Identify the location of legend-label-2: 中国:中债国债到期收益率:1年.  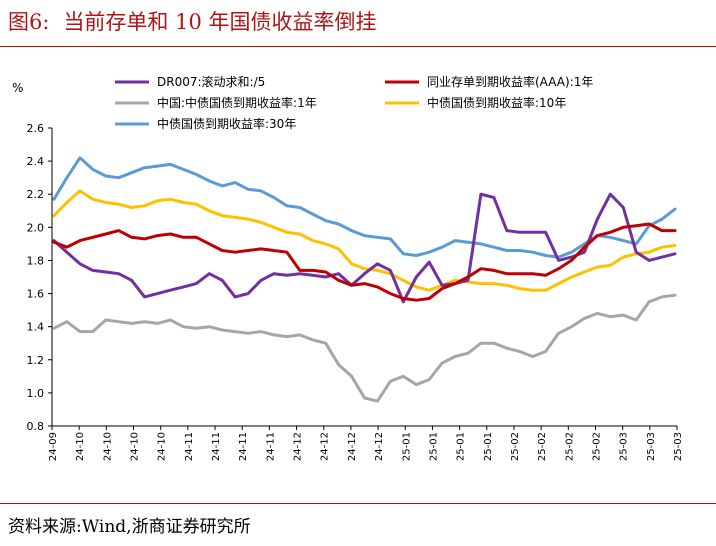
(237, 102).